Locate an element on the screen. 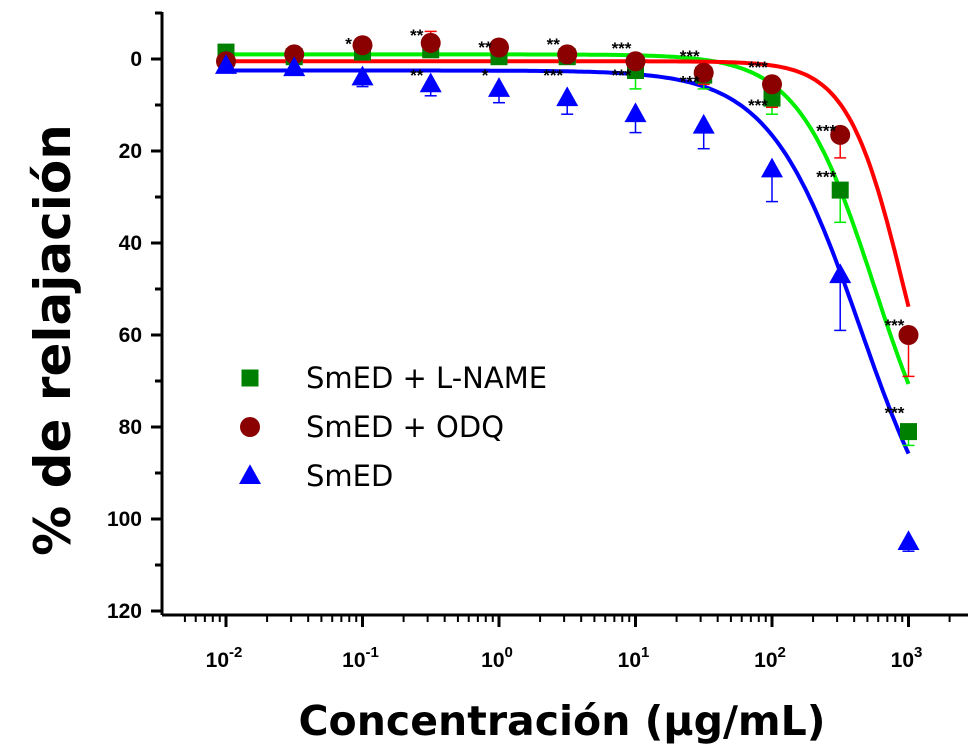  y-tick-label: 20 is located at coordinates (130, 151).